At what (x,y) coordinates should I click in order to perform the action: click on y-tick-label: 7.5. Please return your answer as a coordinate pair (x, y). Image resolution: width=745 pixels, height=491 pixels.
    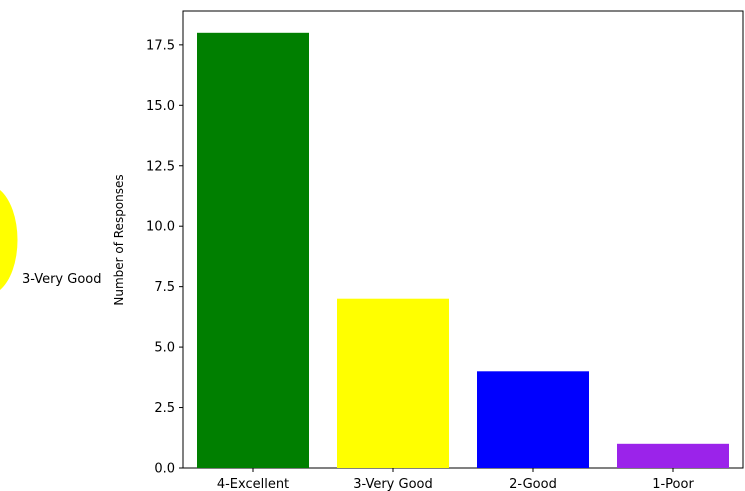
    Looking at the image, I should click on (164, 287).